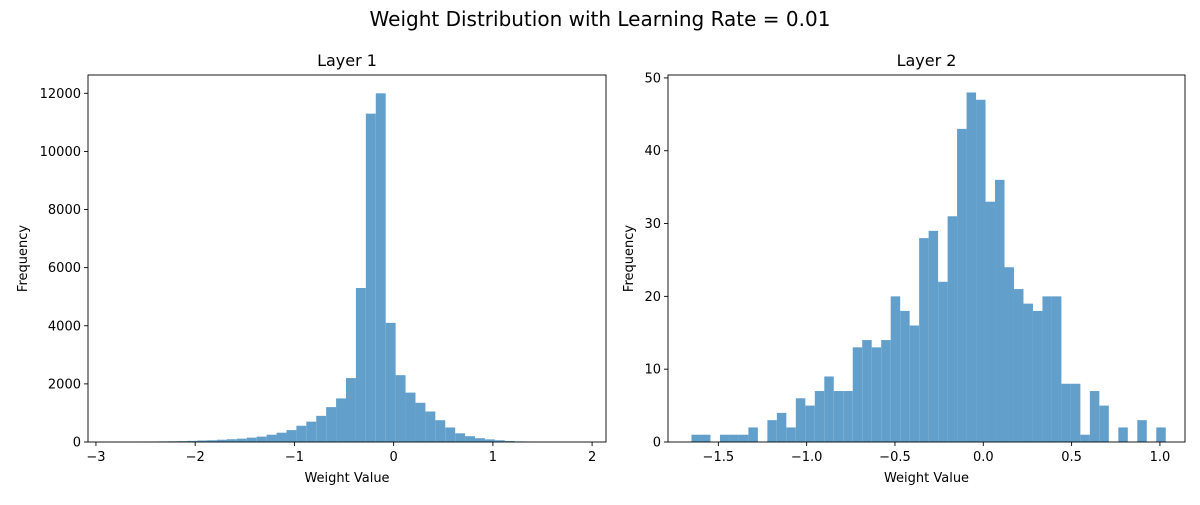 This screenshot has height=505, width=1200. I want to click on x-tick-label: −0.5, so click(895, 457).